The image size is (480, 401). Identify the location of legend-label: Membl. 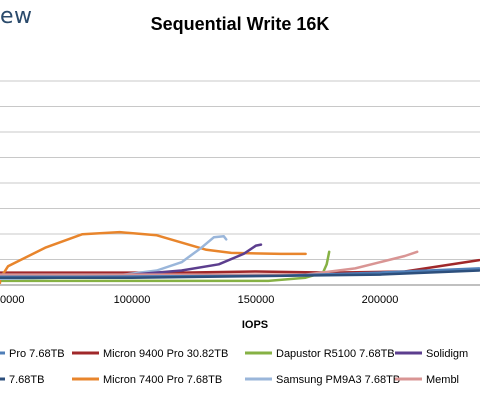
(442, 380).